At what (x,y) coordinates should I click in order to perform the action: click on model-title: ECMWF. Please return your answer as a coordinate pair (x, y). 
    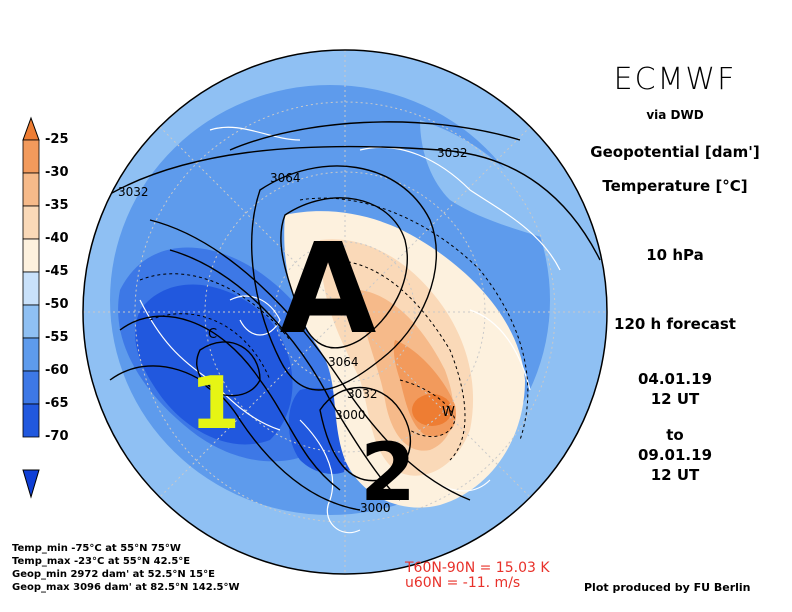
    Looking at the image, I should click on (675, 79).